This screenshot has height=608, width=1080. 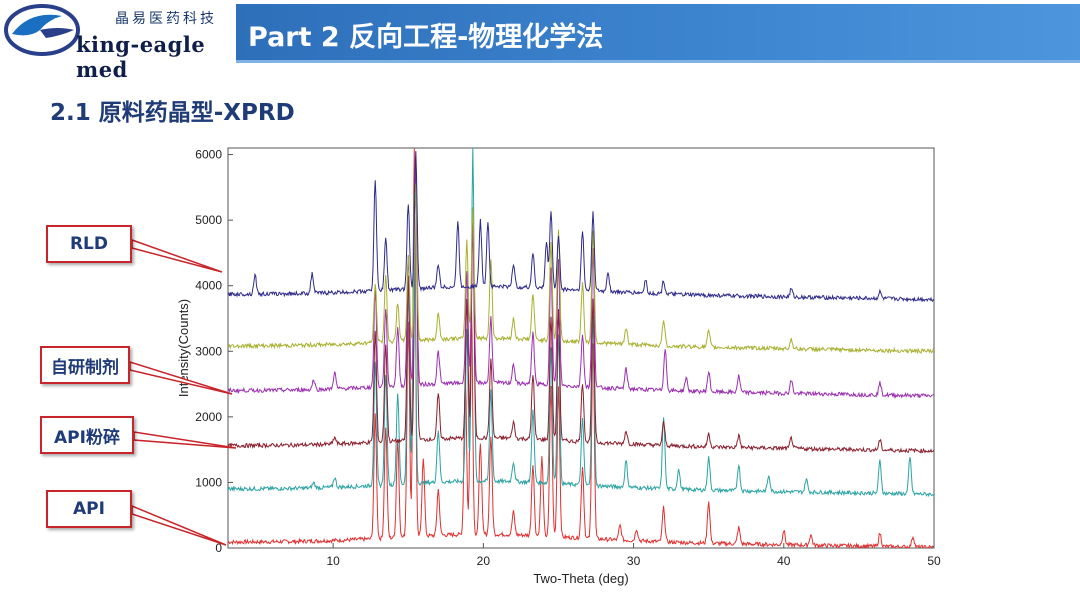 What do you see at coordinates (426, 37) in the screenshot?
I see `page-title: Part 2 反向工程-物理化学法` at bounding box center [426, 37].